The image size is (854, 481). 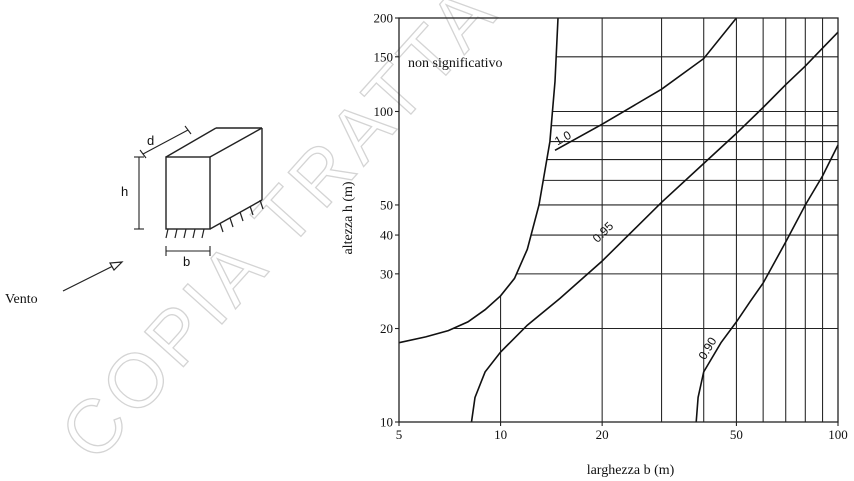 What do you see at coordinates (455, 63) in the screenshot?
I see `region-label-non-significativo: non significativo` at bounding box center [455, 63].